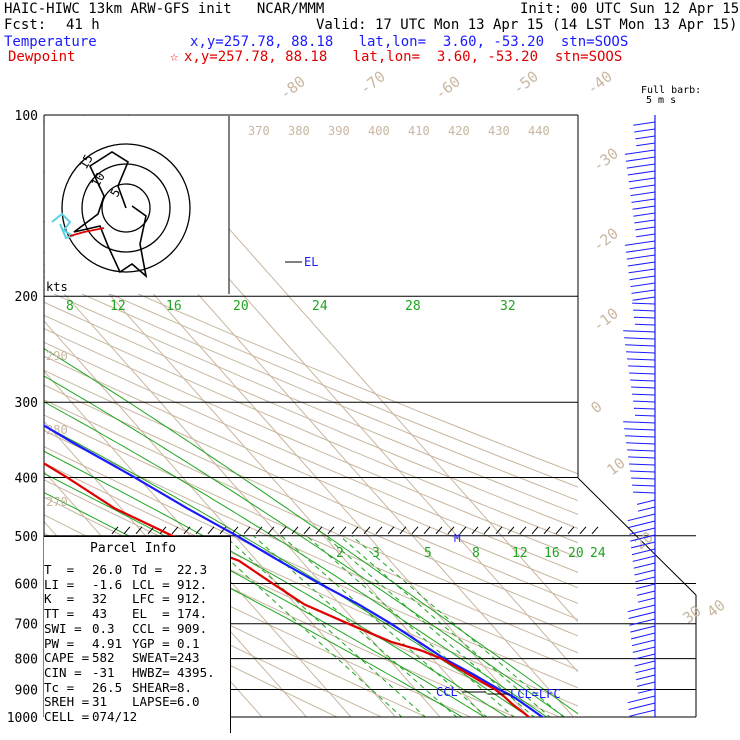 This screenshot has width=740, height=740. I want to click on theta-label: 430, so click(499, 131).